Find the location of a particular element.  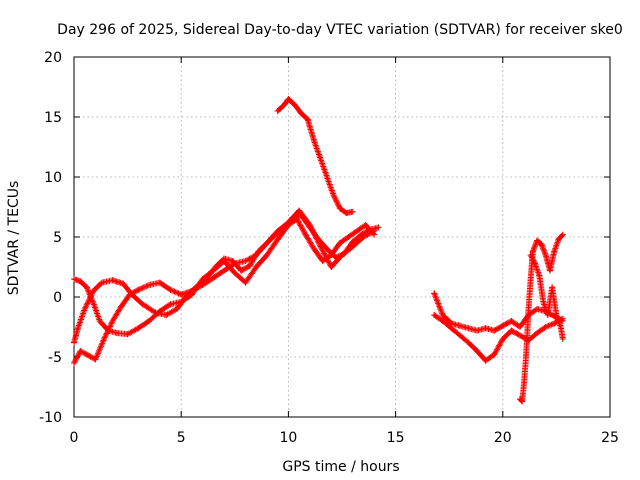

y-tick-label: -5 is located at coordinates (55, 358).